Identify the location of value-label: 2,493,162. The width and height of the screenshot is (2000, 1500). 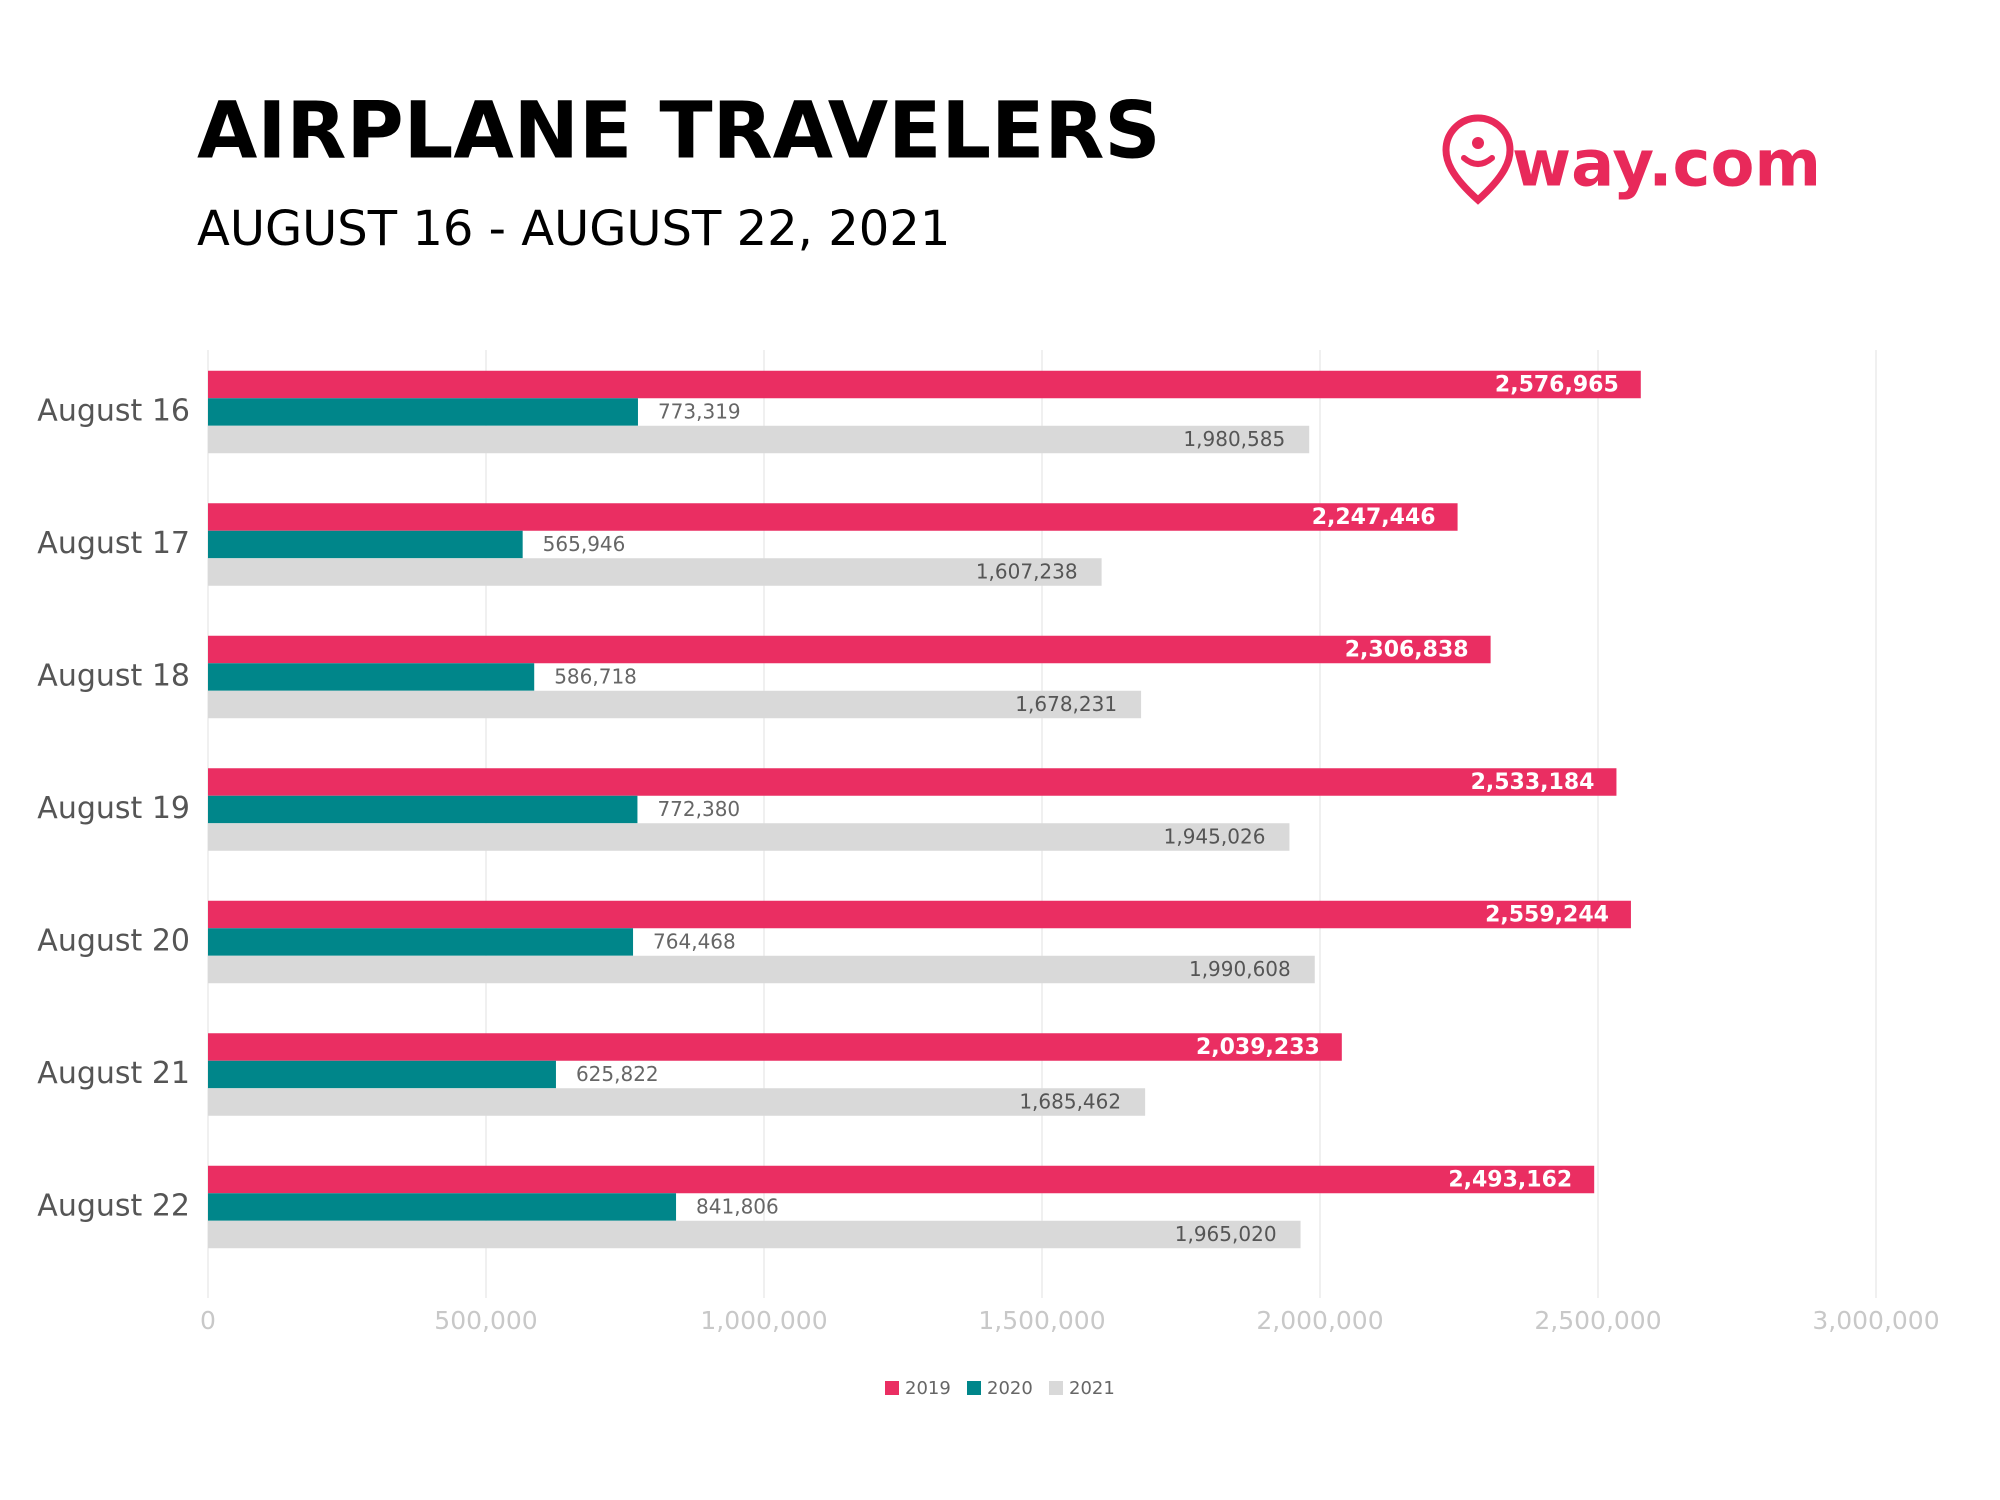
(1510, 1180).